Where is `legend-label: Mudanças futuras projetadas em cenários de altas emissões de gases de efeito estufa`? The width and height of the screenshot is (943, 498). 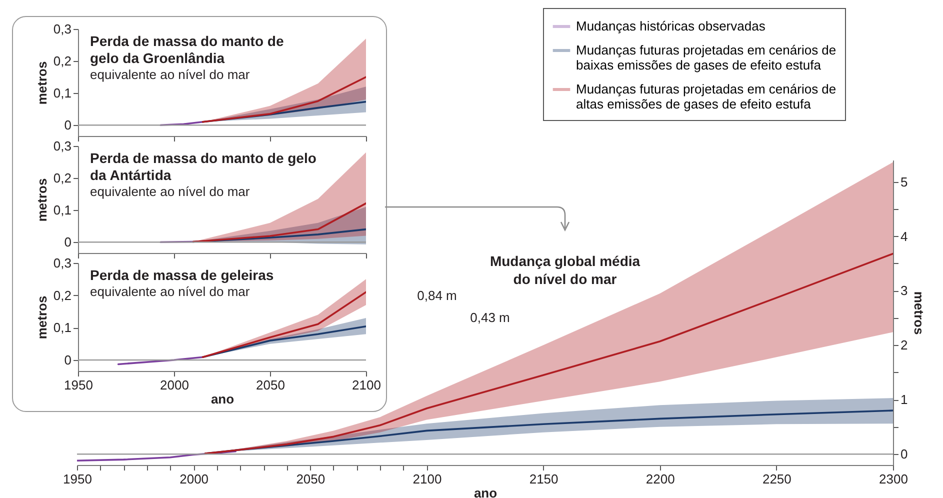
legend-label: Mudanças futuras projetadas em cenários de altas emissões de gases de efeito estufa is located at coordinates (706, 97).